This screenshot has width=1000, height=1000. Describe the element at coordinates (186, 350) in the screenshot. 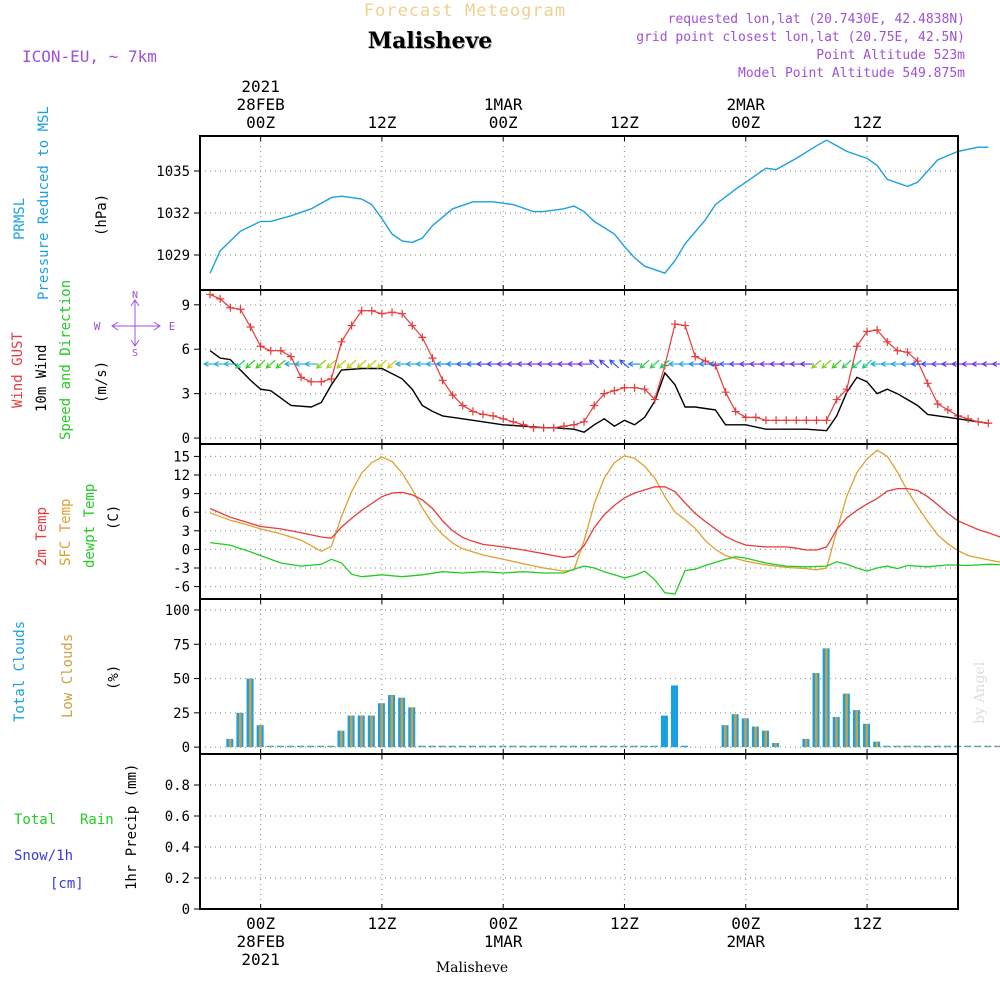

I see `y-tick-label: 6` at that location.